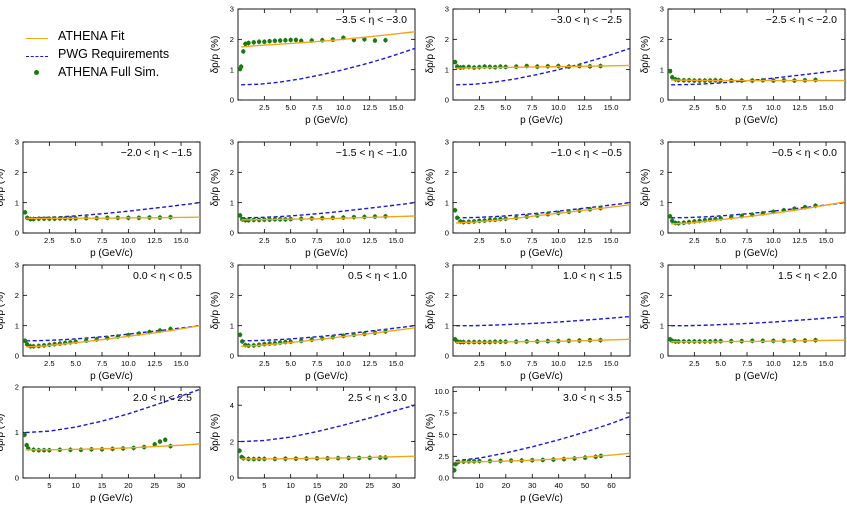 Image resolution: width=847 pixels, height=505 pixels. I want to click on eta-range-label: 1.0 < η < 1.5, so click(592, 276).